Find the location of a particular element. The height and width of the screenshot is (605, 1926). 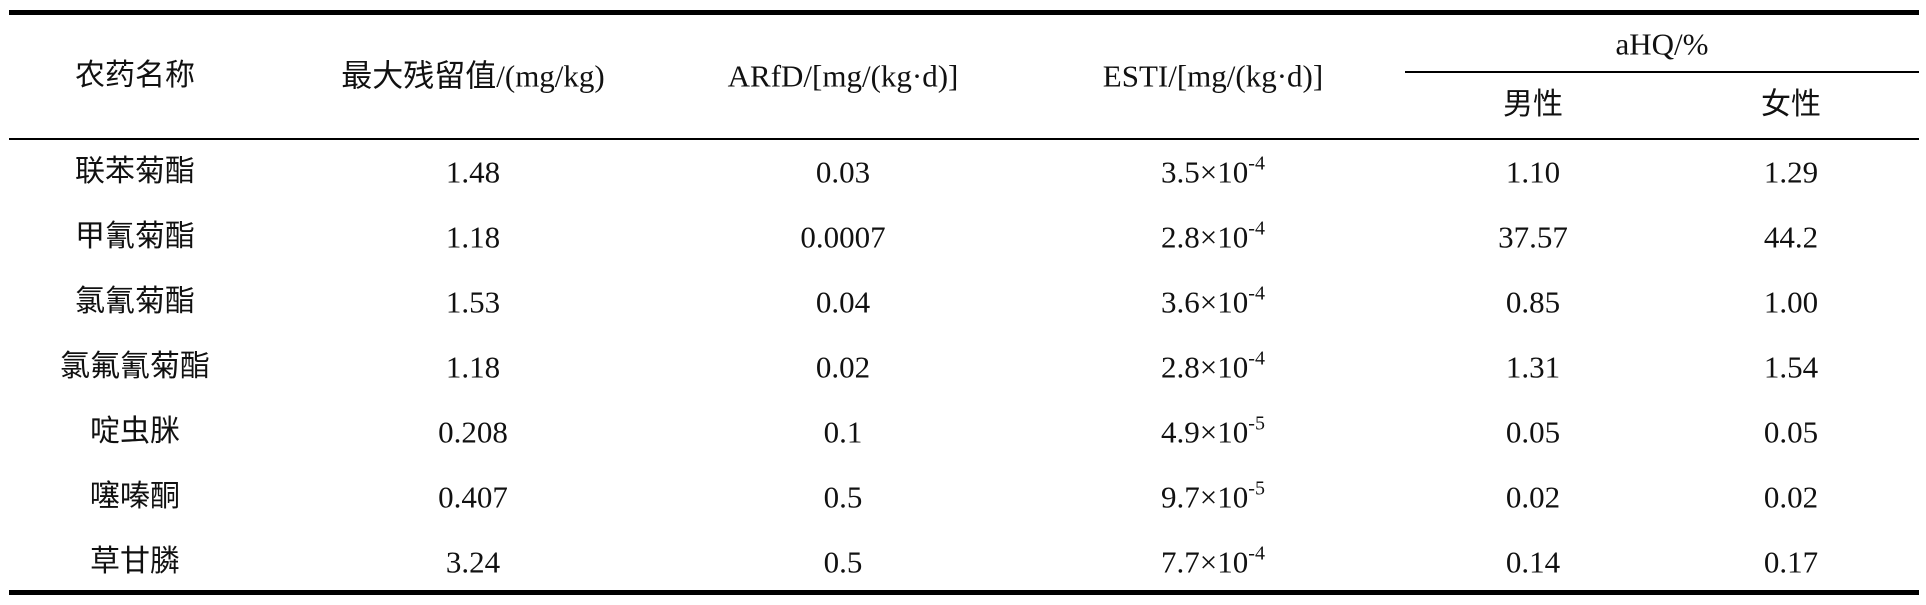

male-ahq-cell: 0.05 is located at coordinates (1533, 432).